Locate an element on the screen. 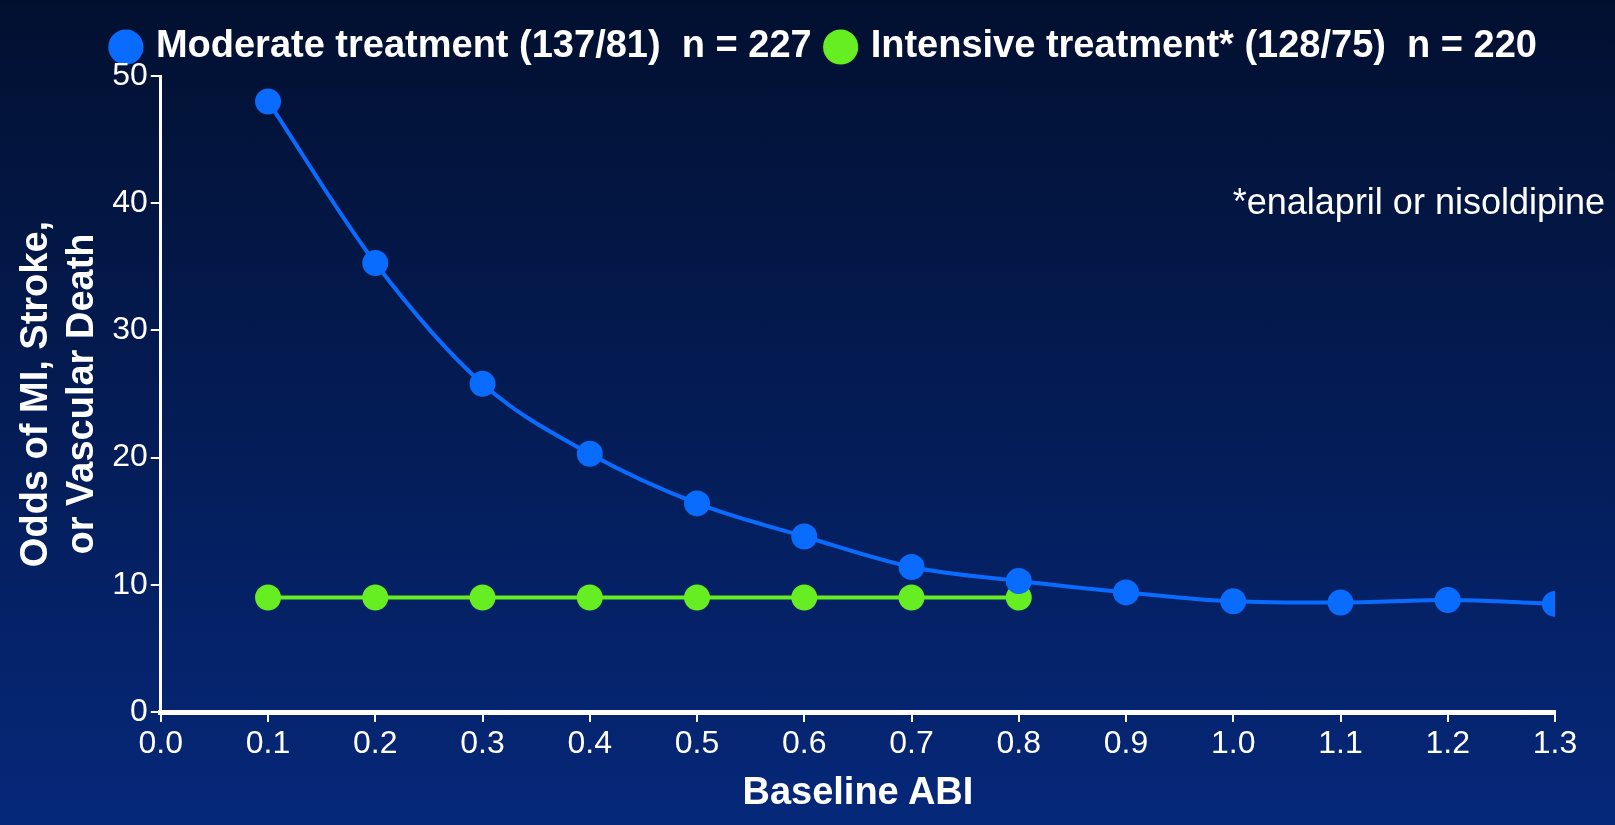  y-tick-label: 10 is located at coordinates (130, 582).